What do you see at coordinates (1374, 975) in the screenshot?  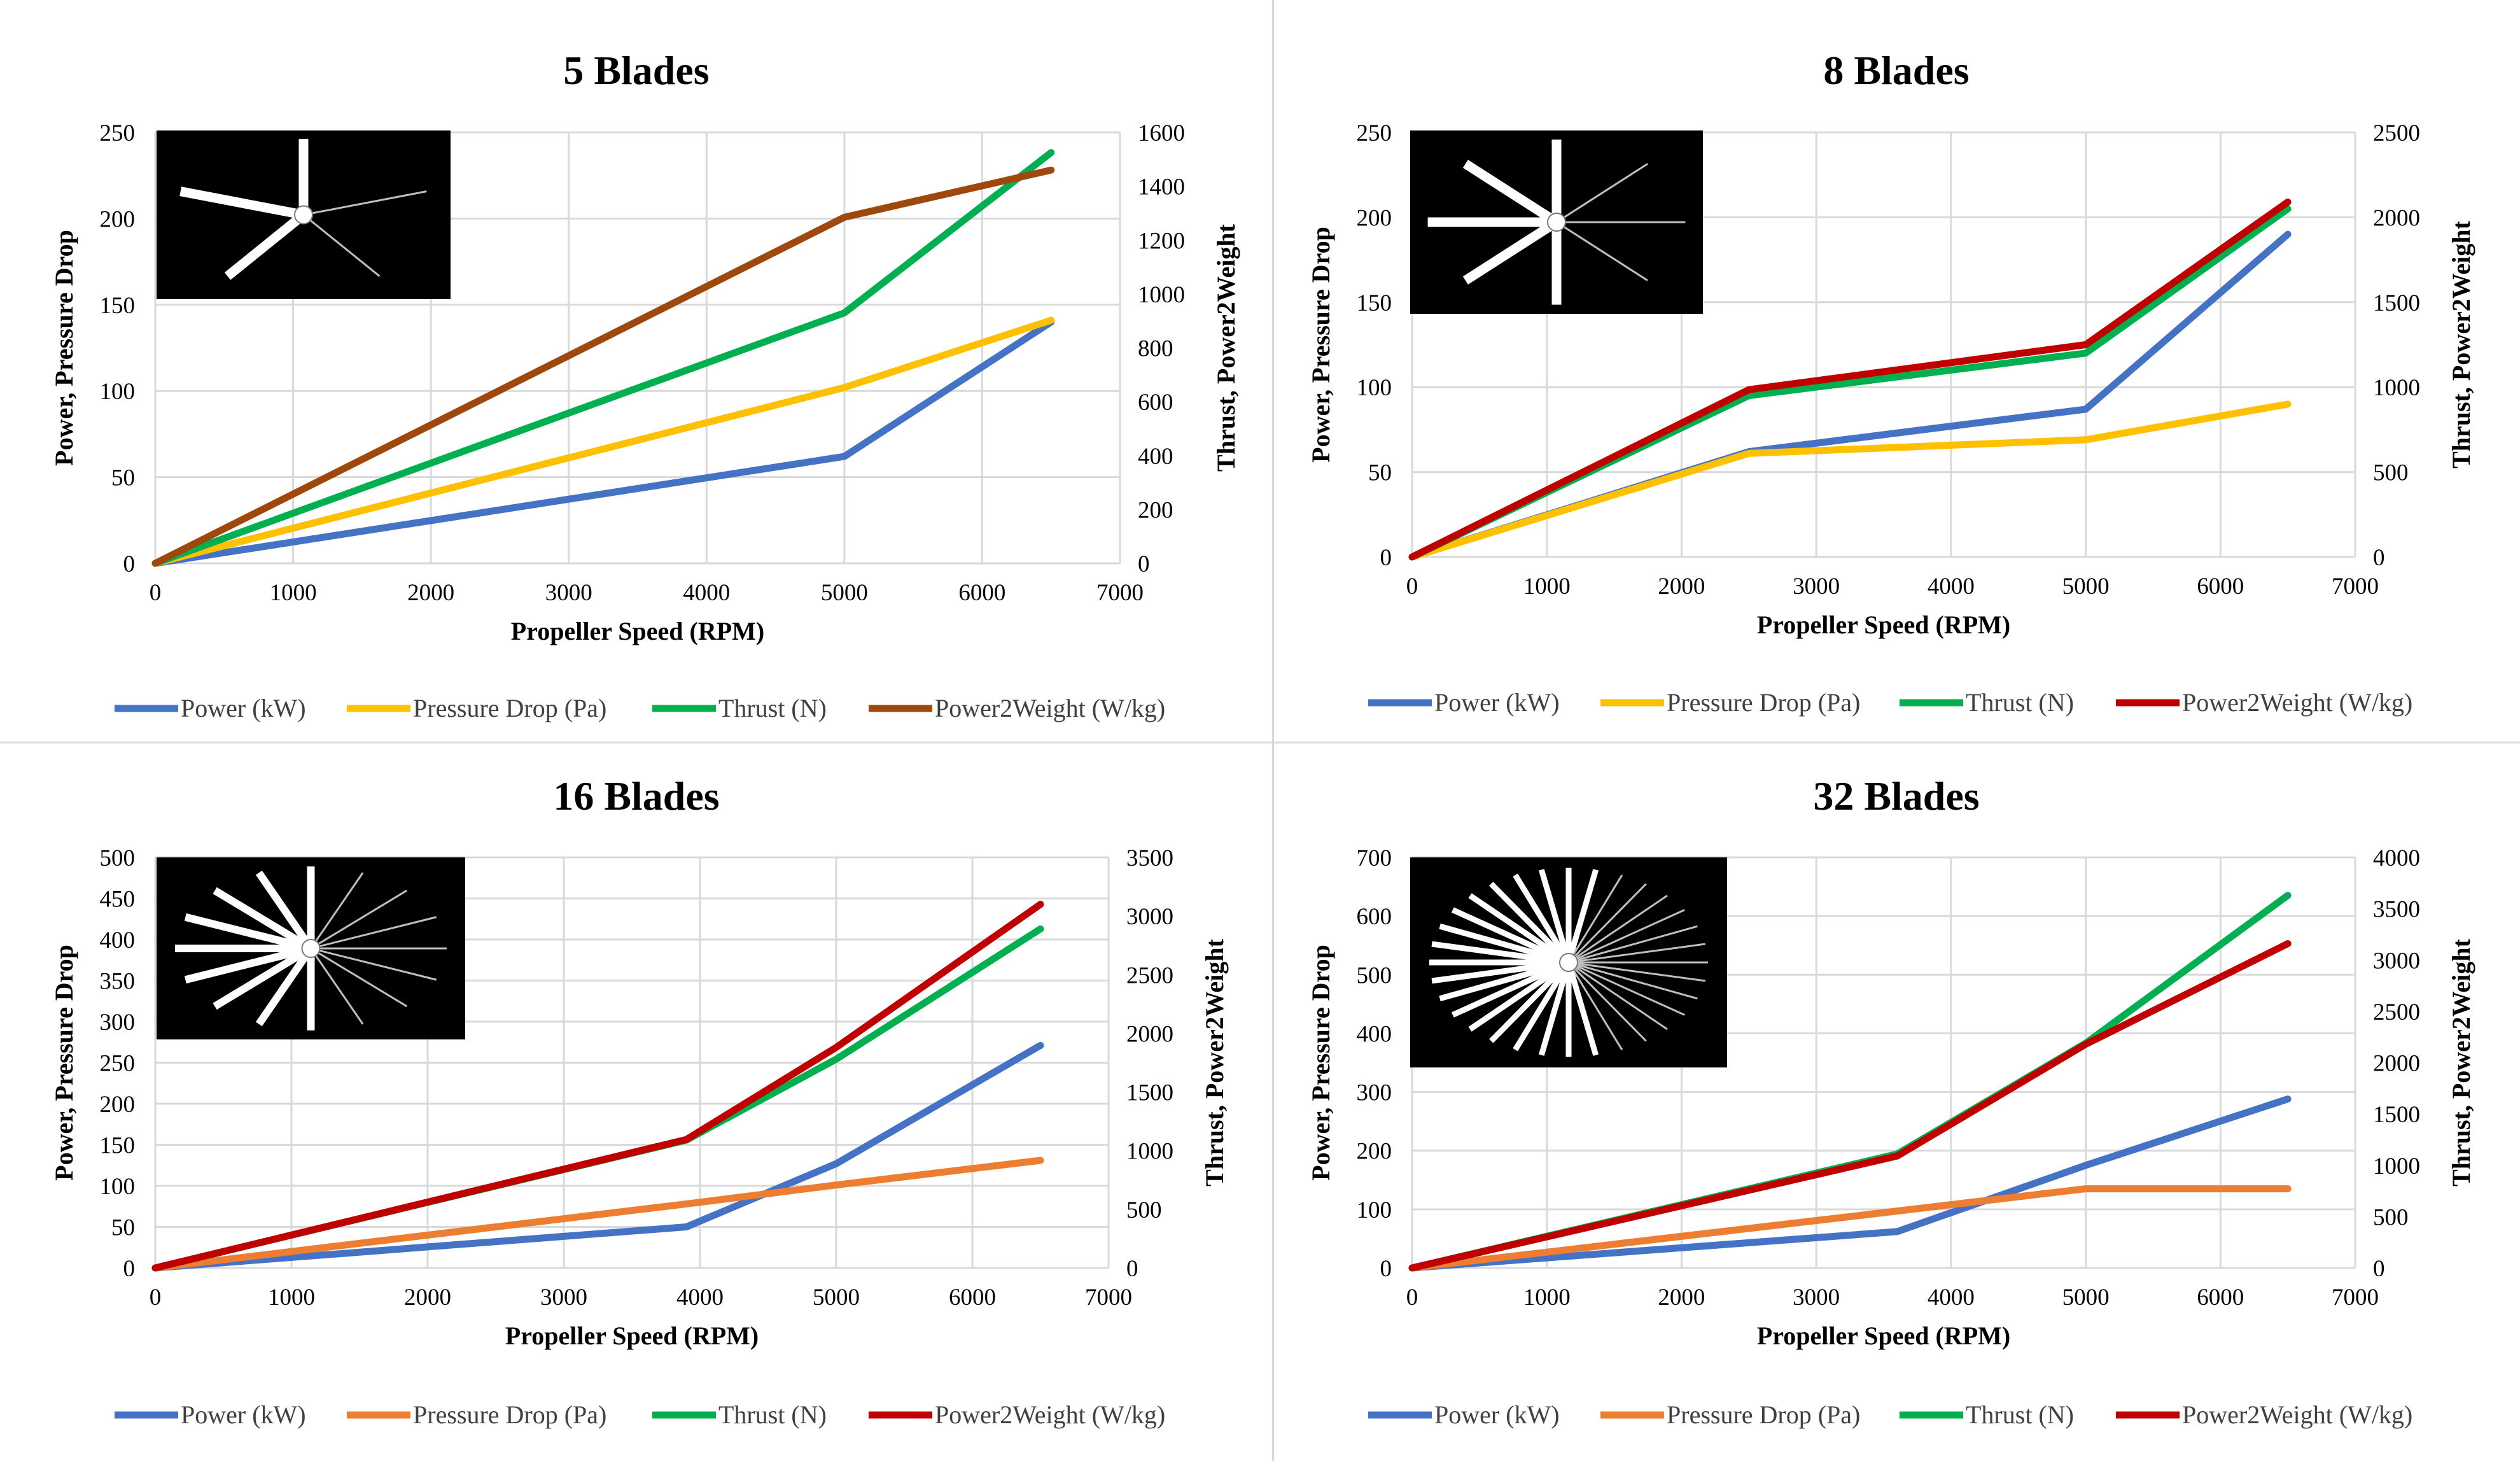 I see `y-tick-label: 500` at bounding box center [1374, 975].